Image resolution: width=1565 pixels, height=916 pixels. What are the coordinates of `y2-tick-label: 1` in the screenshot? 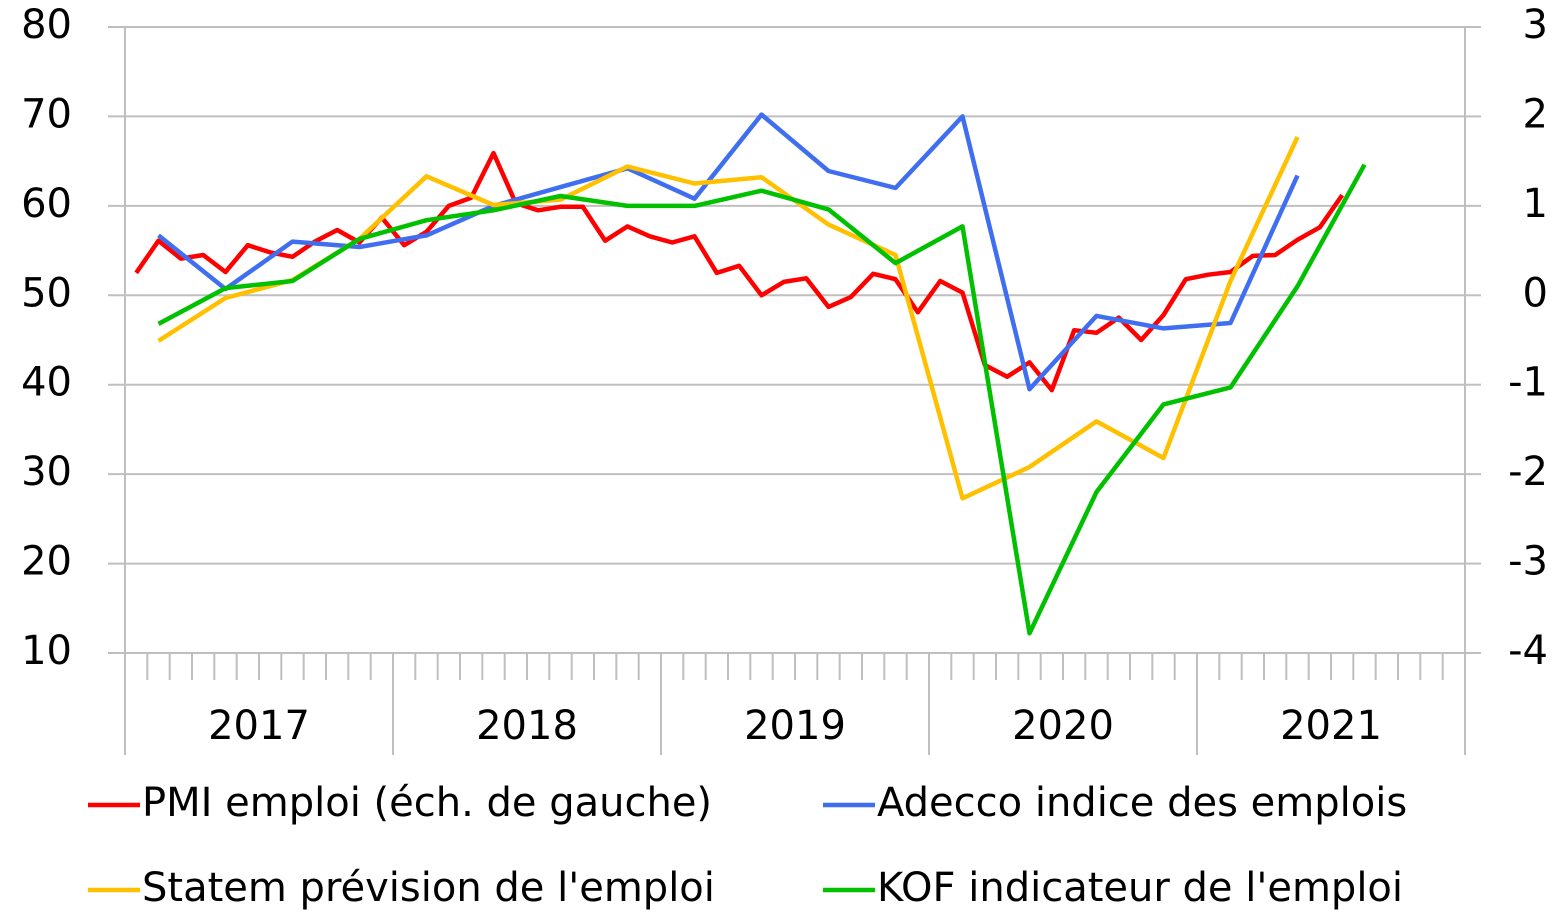 It's located at (1535, 204).